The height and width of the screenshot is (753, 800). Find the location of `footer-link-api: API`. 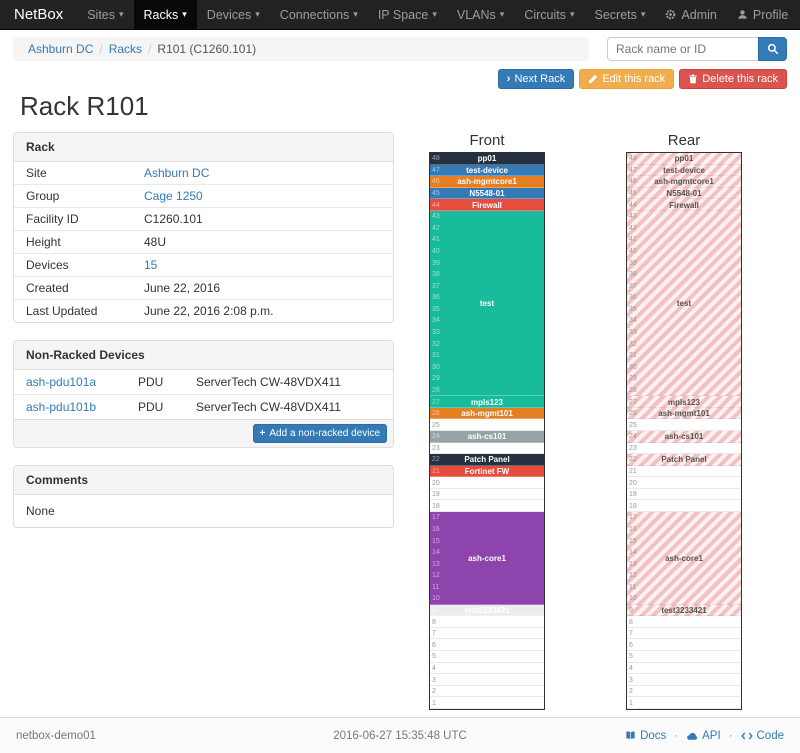

footer-link-api: API is located at coordinates (703, 736).